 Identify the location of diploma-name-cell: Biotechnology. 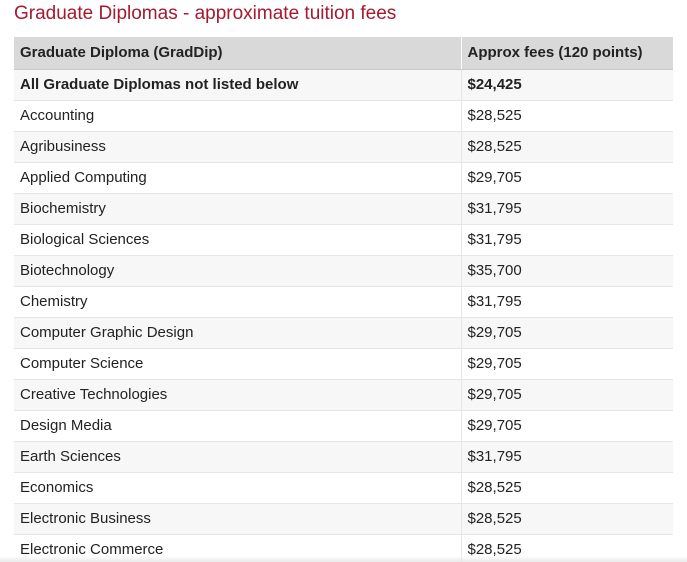
(238, 271).